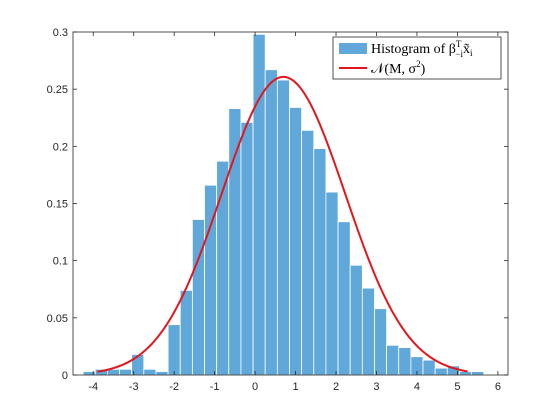  Describe the element at coordinates (134, 387) in the screenshot. I see `x-tick-label: -3` at that location.